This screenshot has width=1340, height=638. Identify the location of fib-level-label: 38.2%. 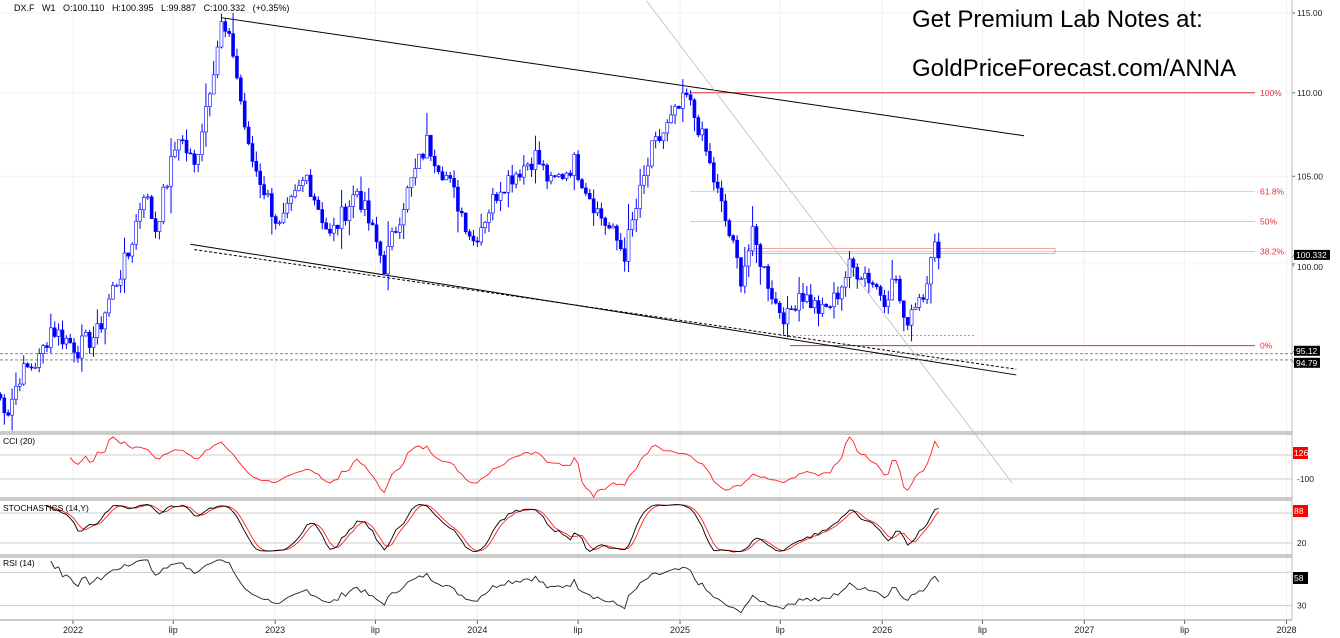
(1272, 251).